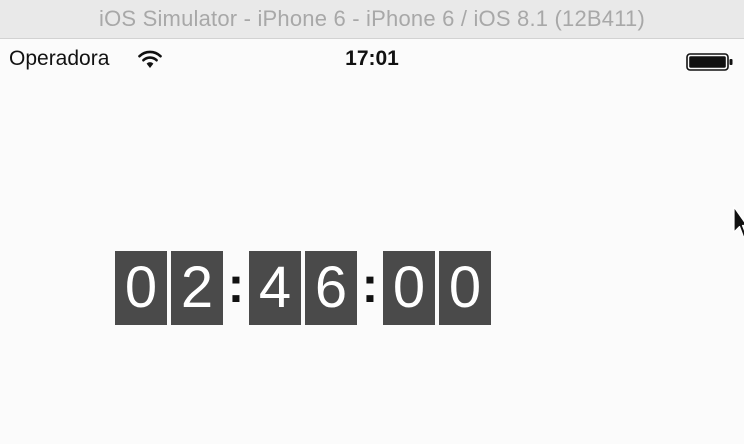  Describe the element at coordinates (465, 288) in the screenshot. I see `seconds-ones-digit: 0` at that location.